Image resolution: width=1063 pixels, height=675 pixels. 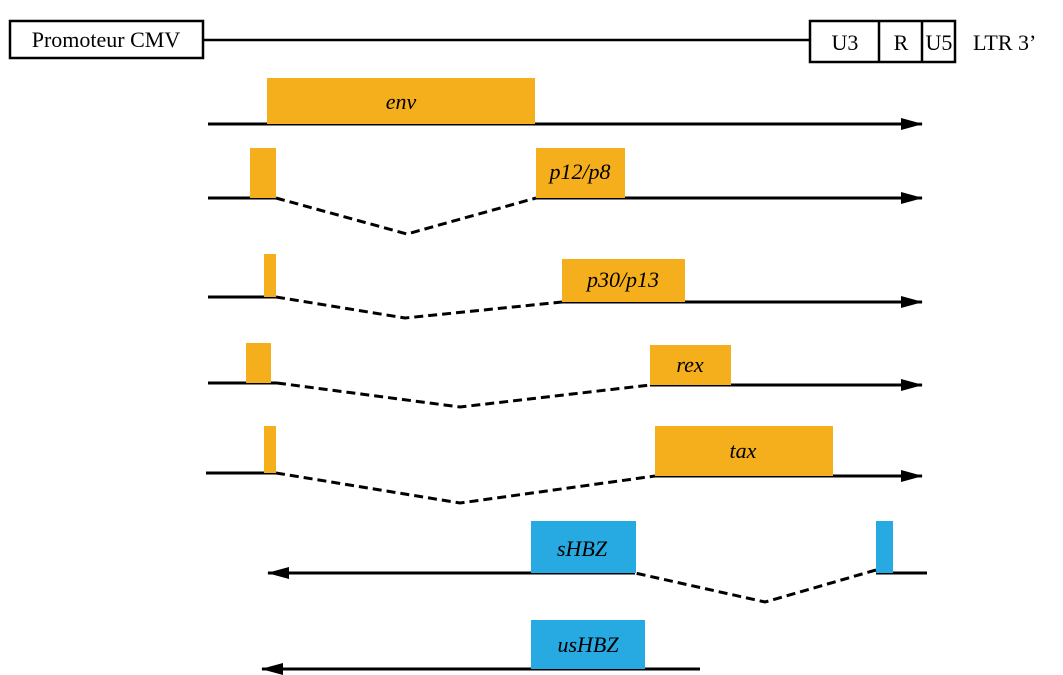 I want to click on transcript-label: usHBZ, so click(x=588, y=644).